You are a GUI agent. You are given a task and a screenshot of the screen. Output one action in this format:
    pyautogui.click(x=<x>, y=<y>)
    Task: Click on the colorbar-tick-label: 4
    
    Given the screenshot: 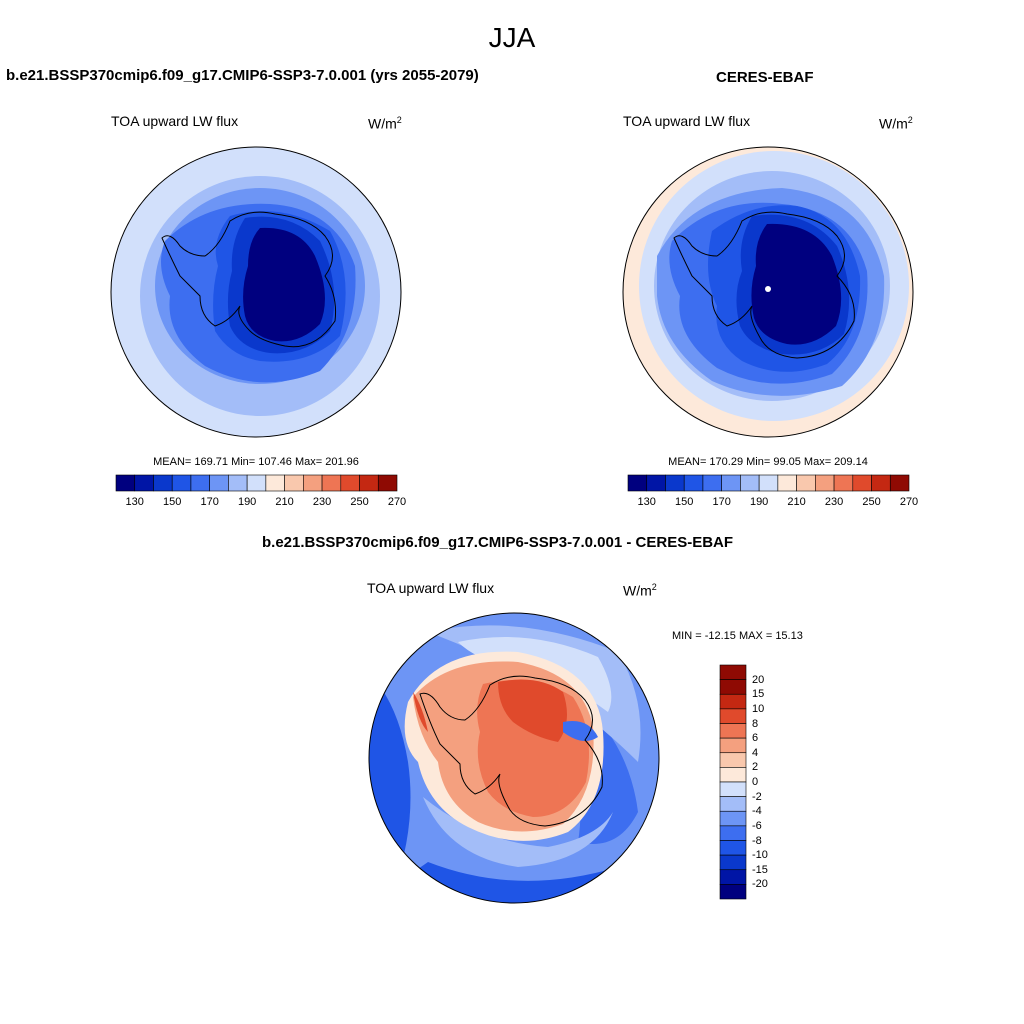 What is the action you would take?
    pyautogui.click(x=755, y=752)
    